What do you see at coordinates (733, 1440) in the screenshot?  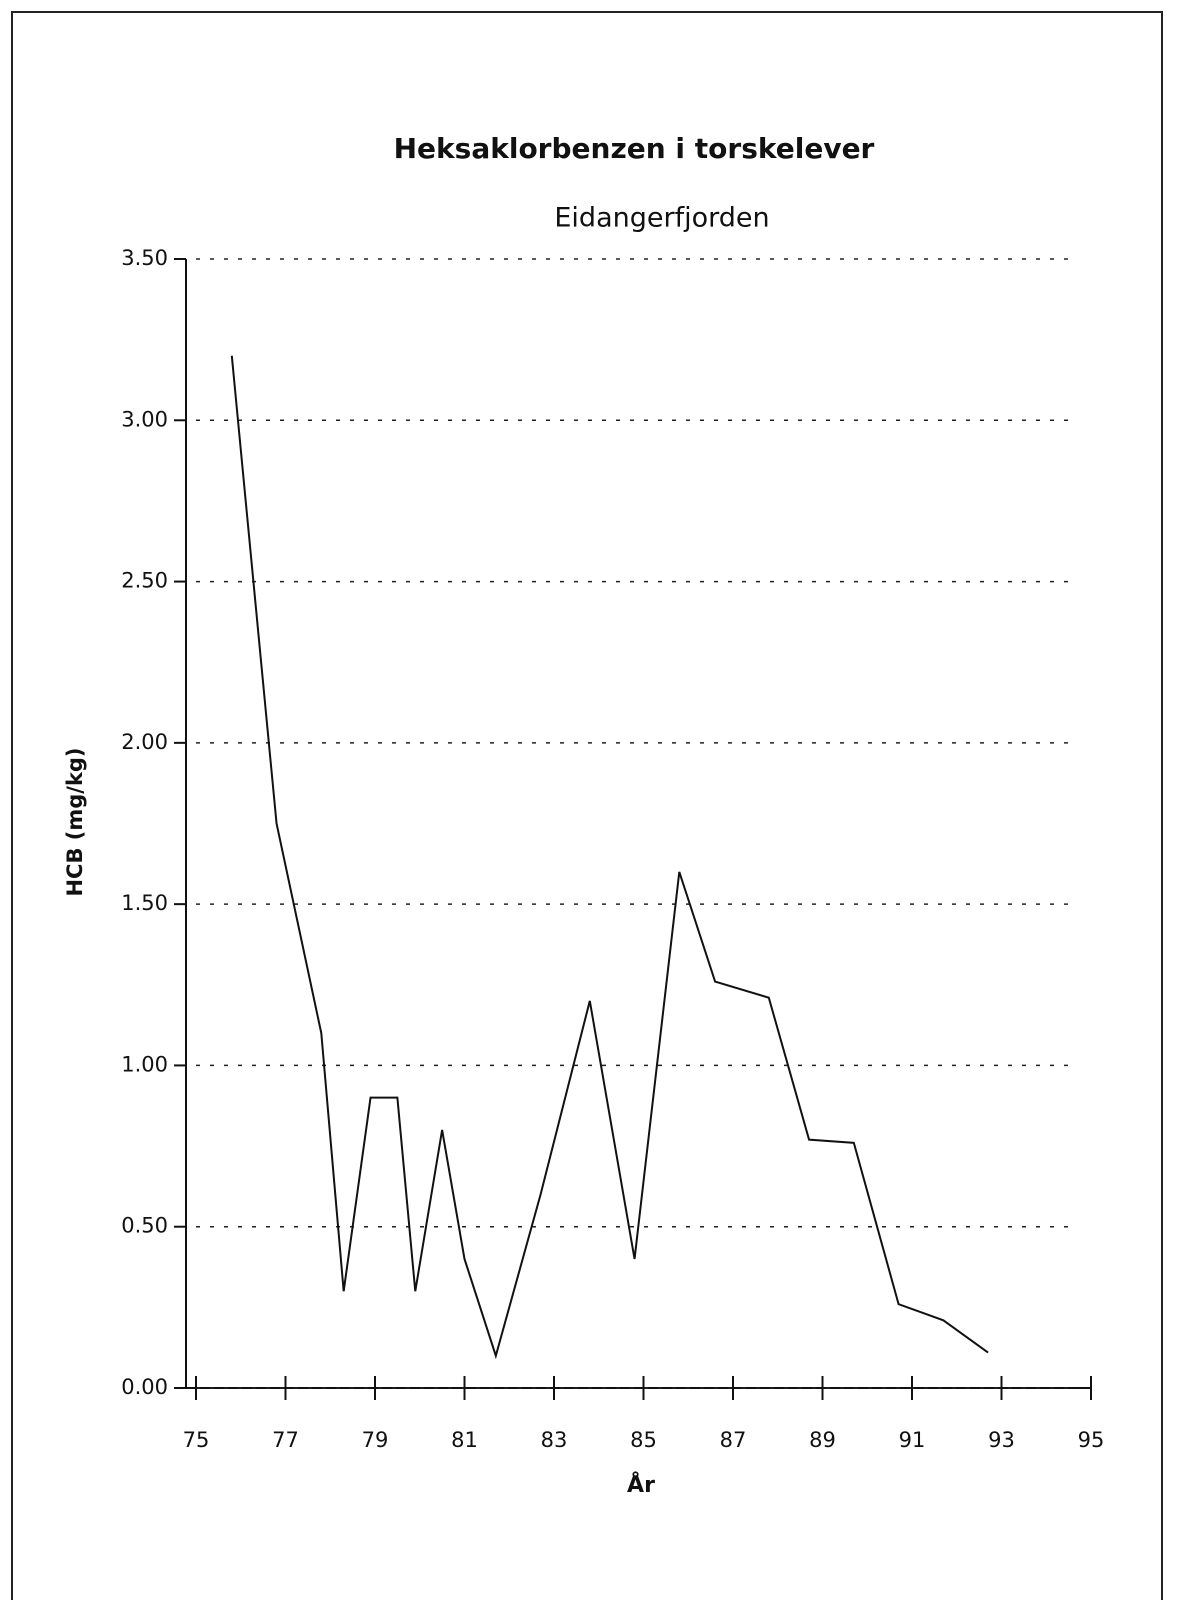 I see `x-tick-label: 87` at bounding box center [733, 1440].